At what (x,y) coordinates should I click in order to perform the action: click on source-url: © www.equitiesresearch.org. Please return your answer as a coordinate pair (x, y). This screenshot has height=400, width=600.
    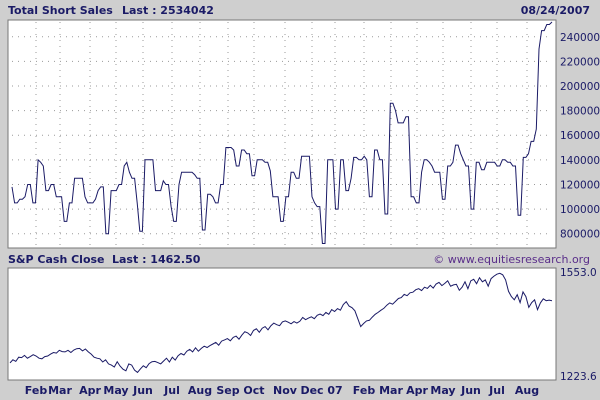
    Looking at the image, I should click on (511, 259).